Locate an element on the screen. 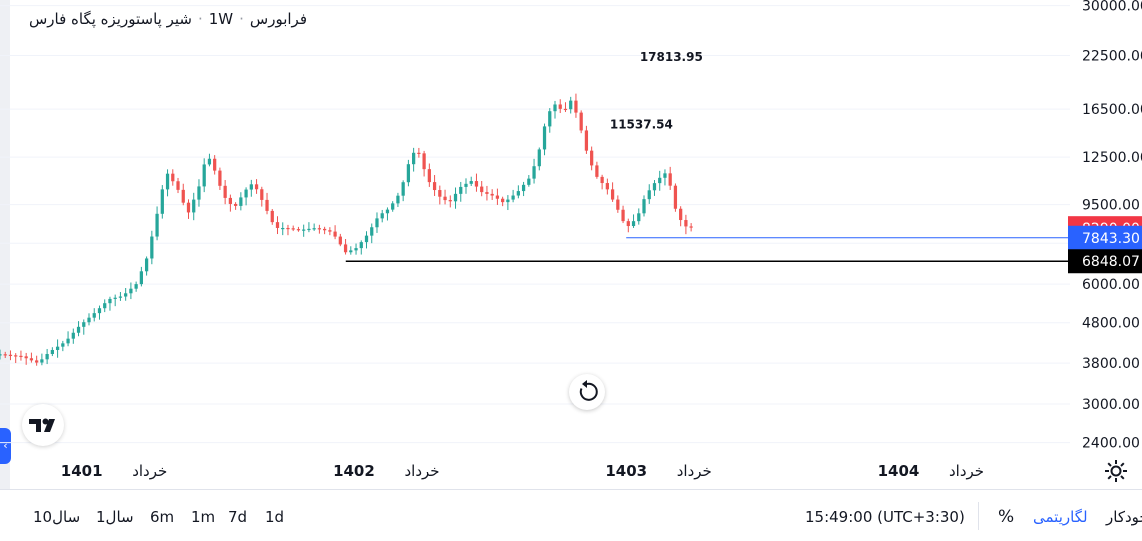 This screenshot has height=541, width=1142. price-annotation-1: 17813.95 is located at coordinates (671, 57).